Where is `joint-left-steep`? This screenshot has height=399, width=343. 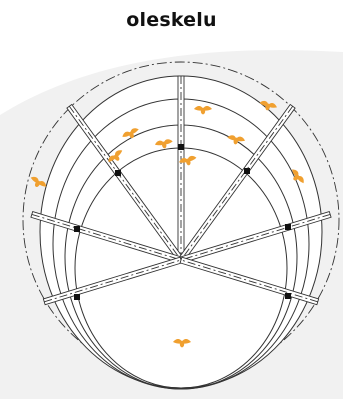 joint-left-steep is located at coordinates (118, 173).